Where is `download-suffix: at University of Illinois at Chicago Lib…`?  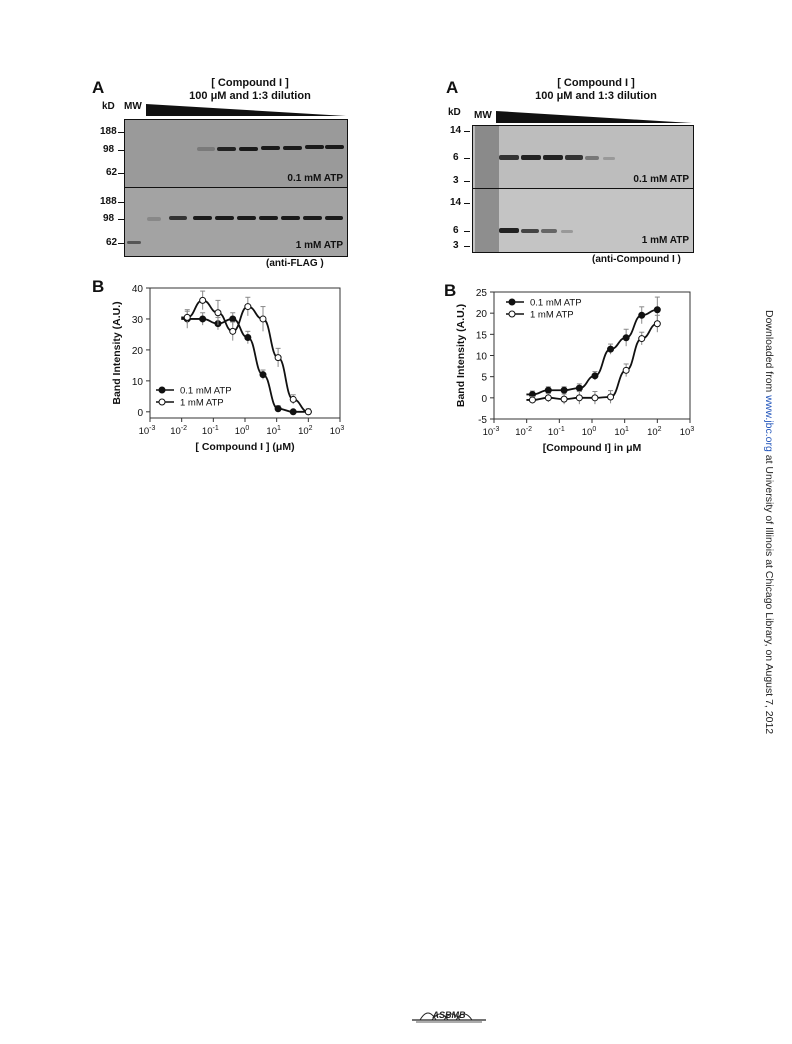 download-suffix: at University of Illinois at Chicago Lib… is located at coordinates (769, 593).